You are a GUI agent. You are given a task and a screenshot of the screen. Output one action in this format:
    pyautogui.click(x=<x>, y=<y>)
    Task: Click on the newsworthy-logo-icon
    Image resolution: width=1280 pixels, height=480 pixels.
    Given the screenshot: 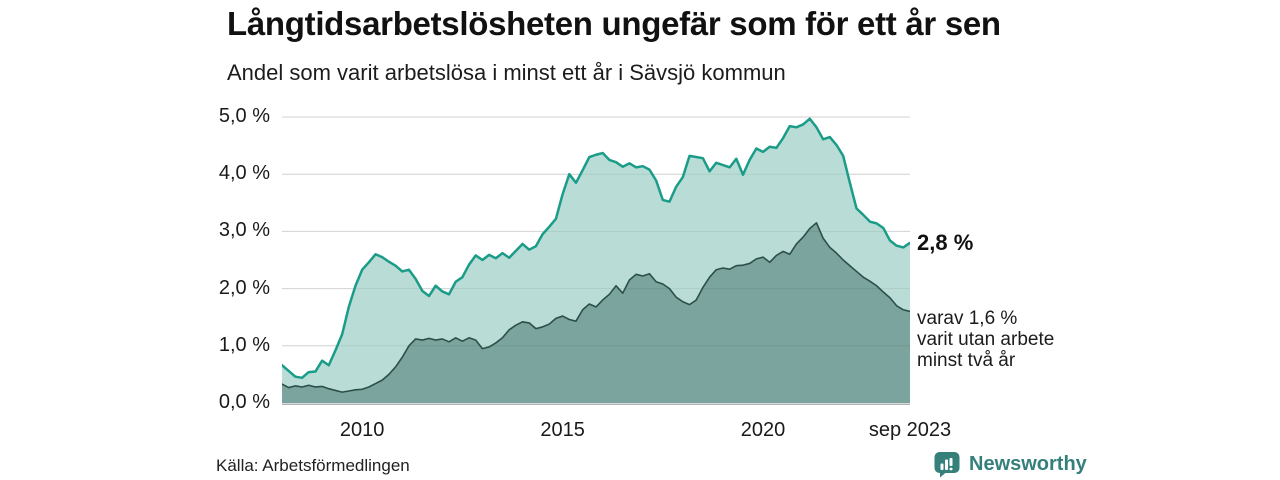 What is the action you would take?
    pyautogui.click(x=947, y=465)
    